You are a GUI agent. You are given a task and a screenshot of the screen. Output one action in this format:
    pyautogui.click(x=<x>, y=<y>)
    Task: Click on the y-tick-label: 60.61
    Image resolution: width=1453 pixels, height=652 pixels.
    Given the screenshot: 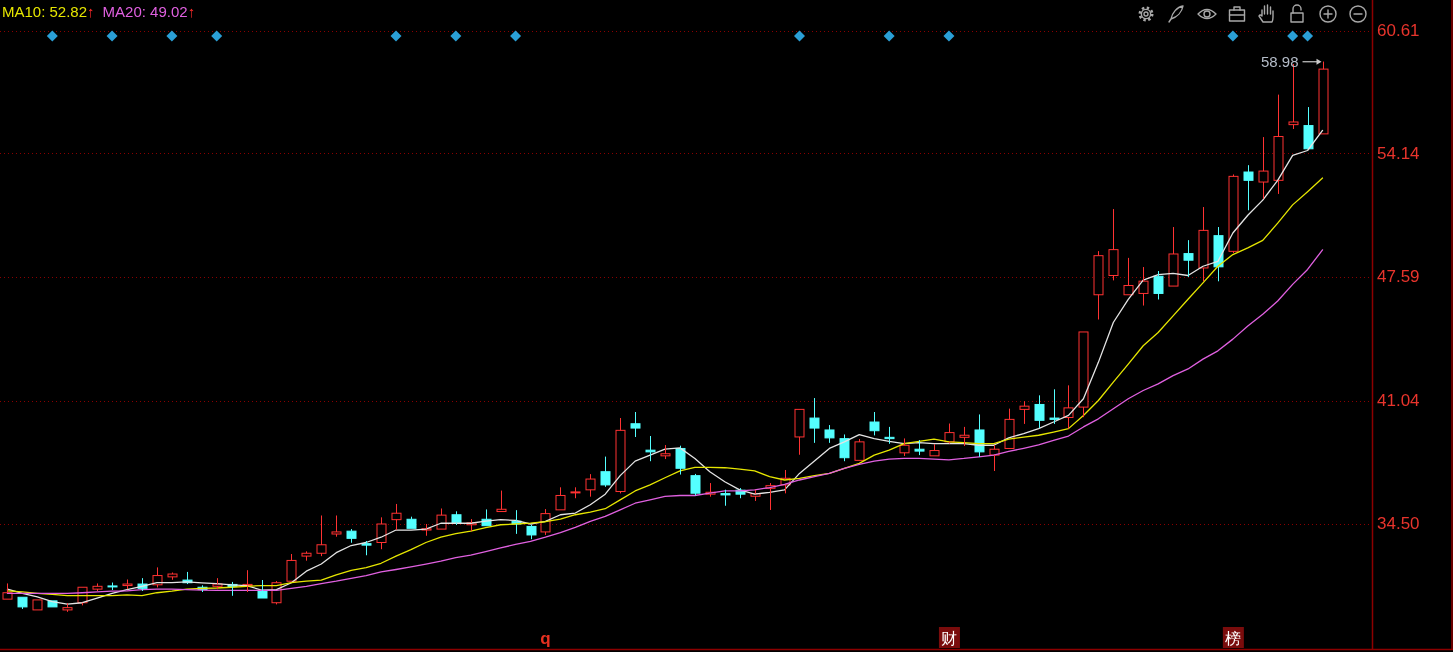 What is the action you would take?
    pyautogui.click(x=1398, y=31)
    